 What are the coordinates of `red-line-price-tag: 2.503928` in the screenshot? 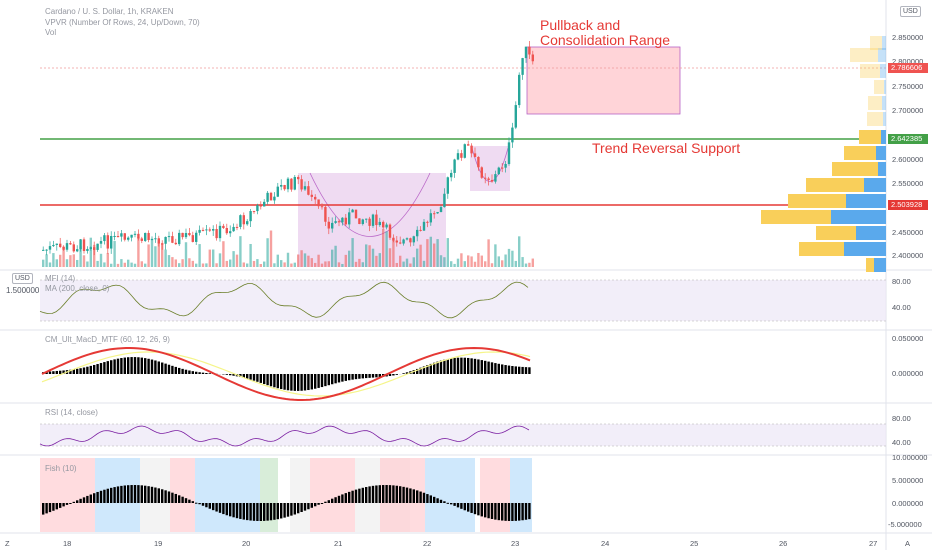 It's located at (908, 205).